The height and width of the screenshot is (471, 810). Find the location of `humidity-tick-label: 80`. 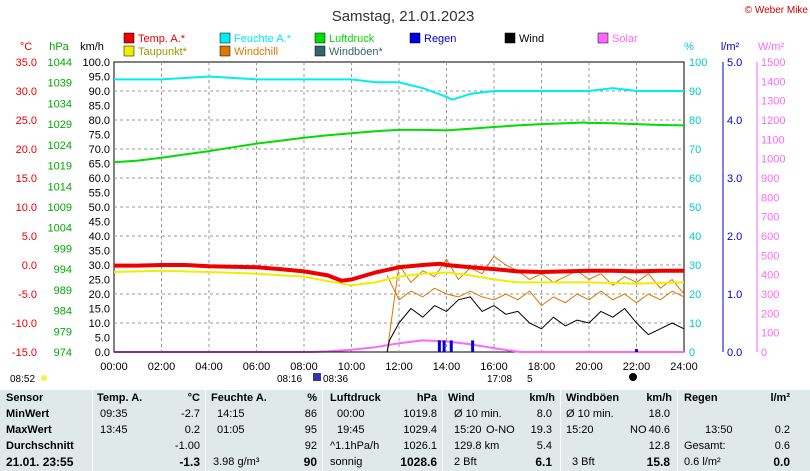

humidity-tick-label: 80 is located at coordinates (695, 121).